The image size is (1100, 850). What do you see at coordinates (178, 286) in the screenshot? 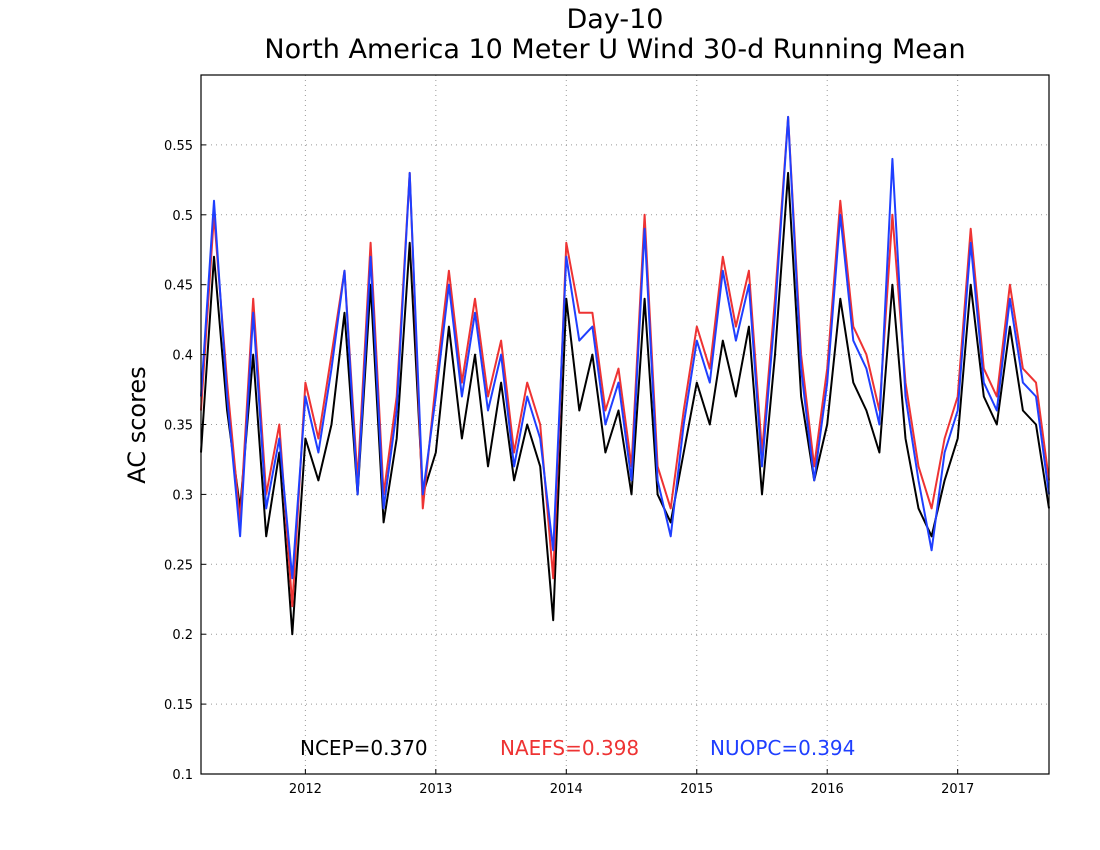
I see `y-tick-label: 0.45` at bounding box center [178, 286].